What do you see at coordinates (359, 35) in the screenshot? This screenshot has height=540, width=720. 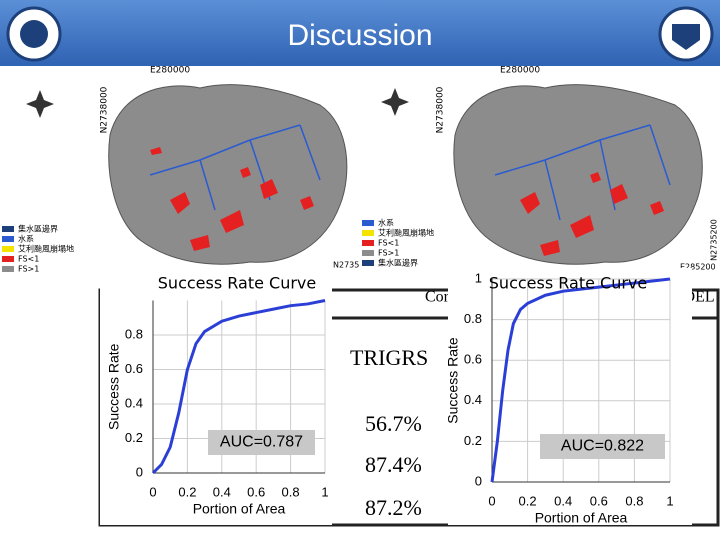 I see `slide-title: Discussion` at bounding box center [359, 35].